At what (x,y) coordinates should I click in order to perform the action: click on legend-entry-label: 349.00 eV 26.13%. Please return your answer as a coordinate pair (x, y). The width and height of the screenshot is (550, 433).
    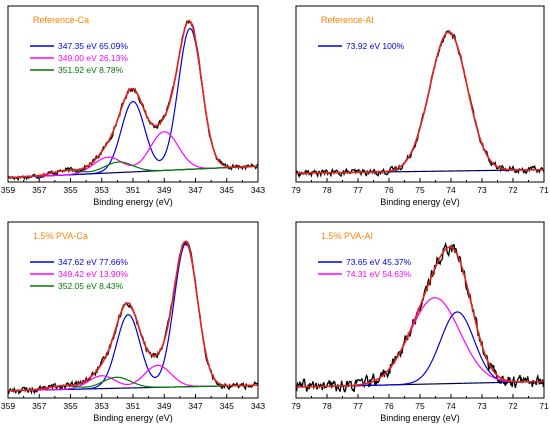
    Looking at the image, I should click on (93, 58).